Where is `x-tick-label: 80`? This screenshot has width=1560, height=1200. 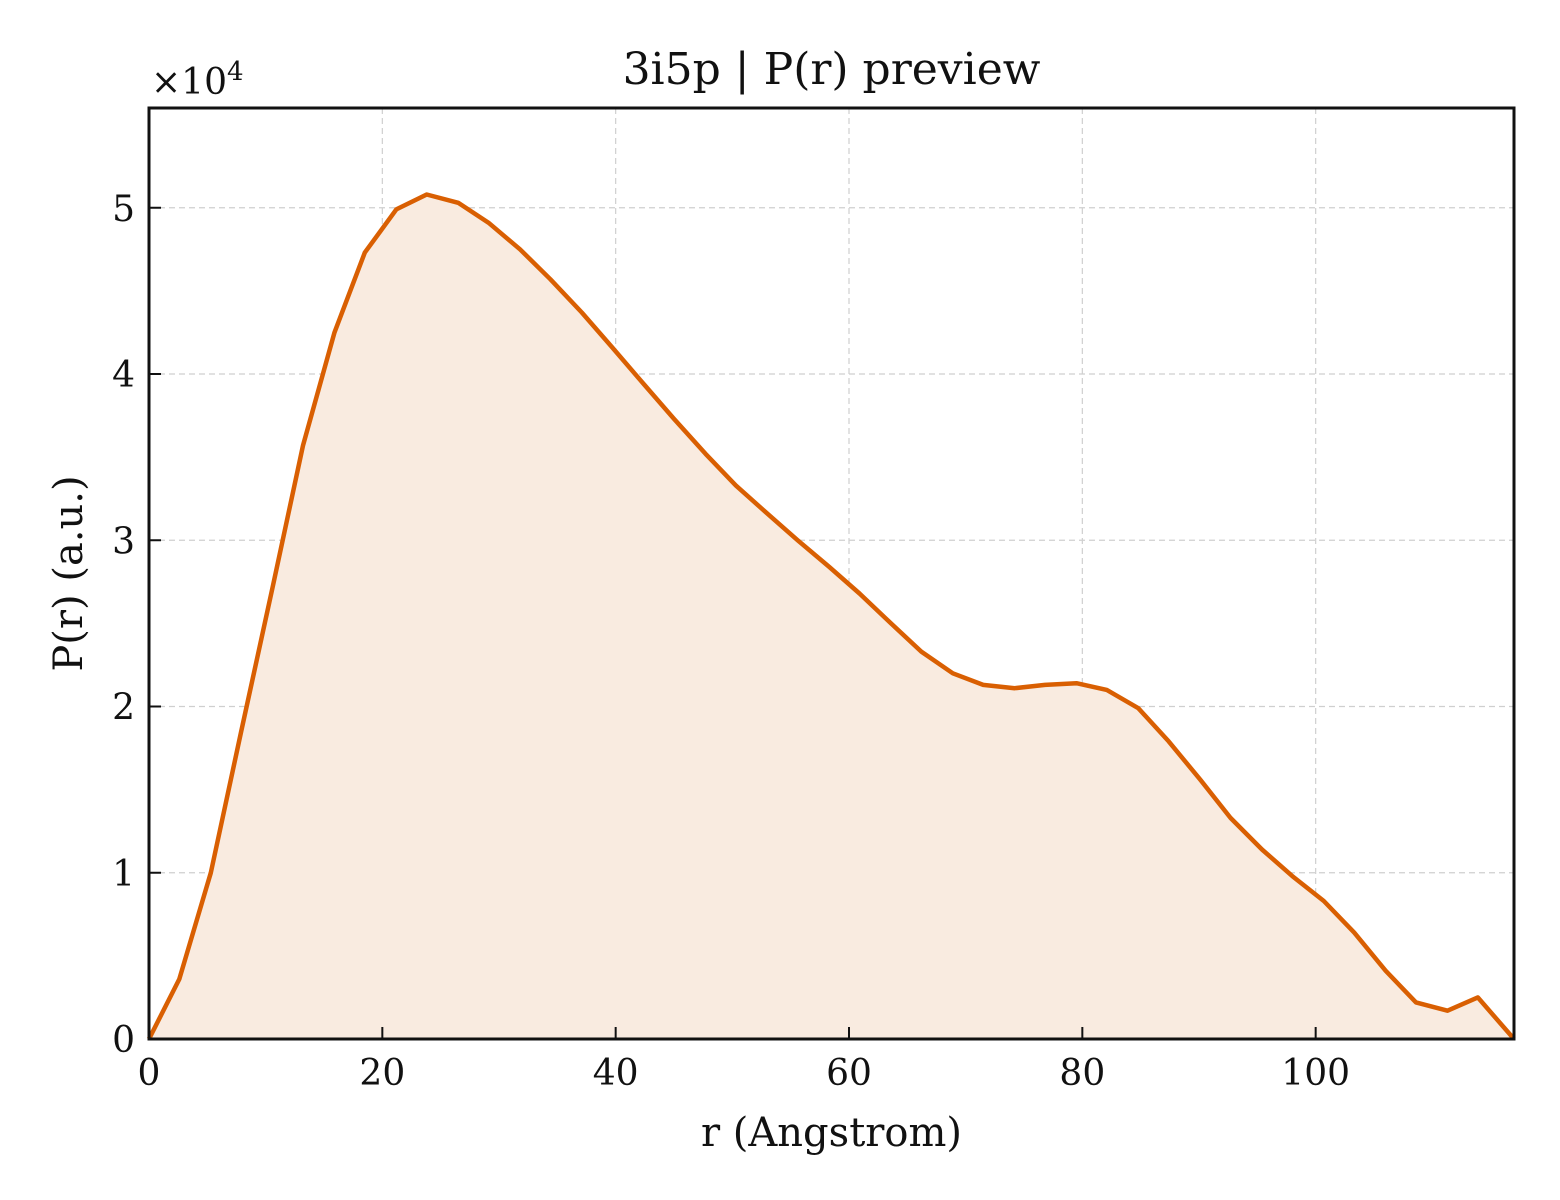
x-tick-label: 80 is located at coordinates (1082, 1073).